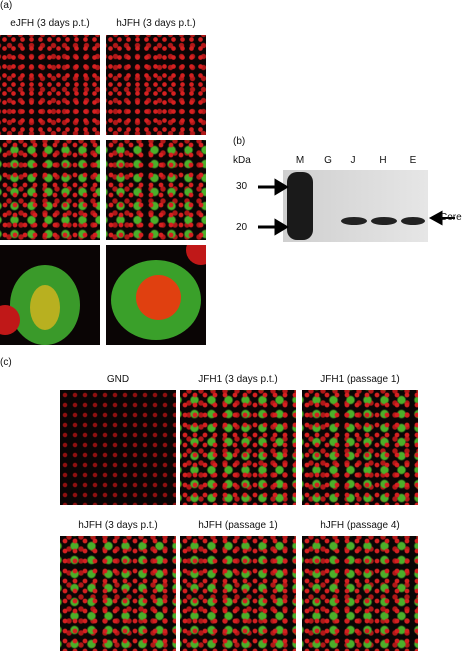 This screenshot has height=652, width=474. What do you see at coordinates (239, 141) in the screenshot?
I see `panel-label: (b)` at bounding box center [239, 141].